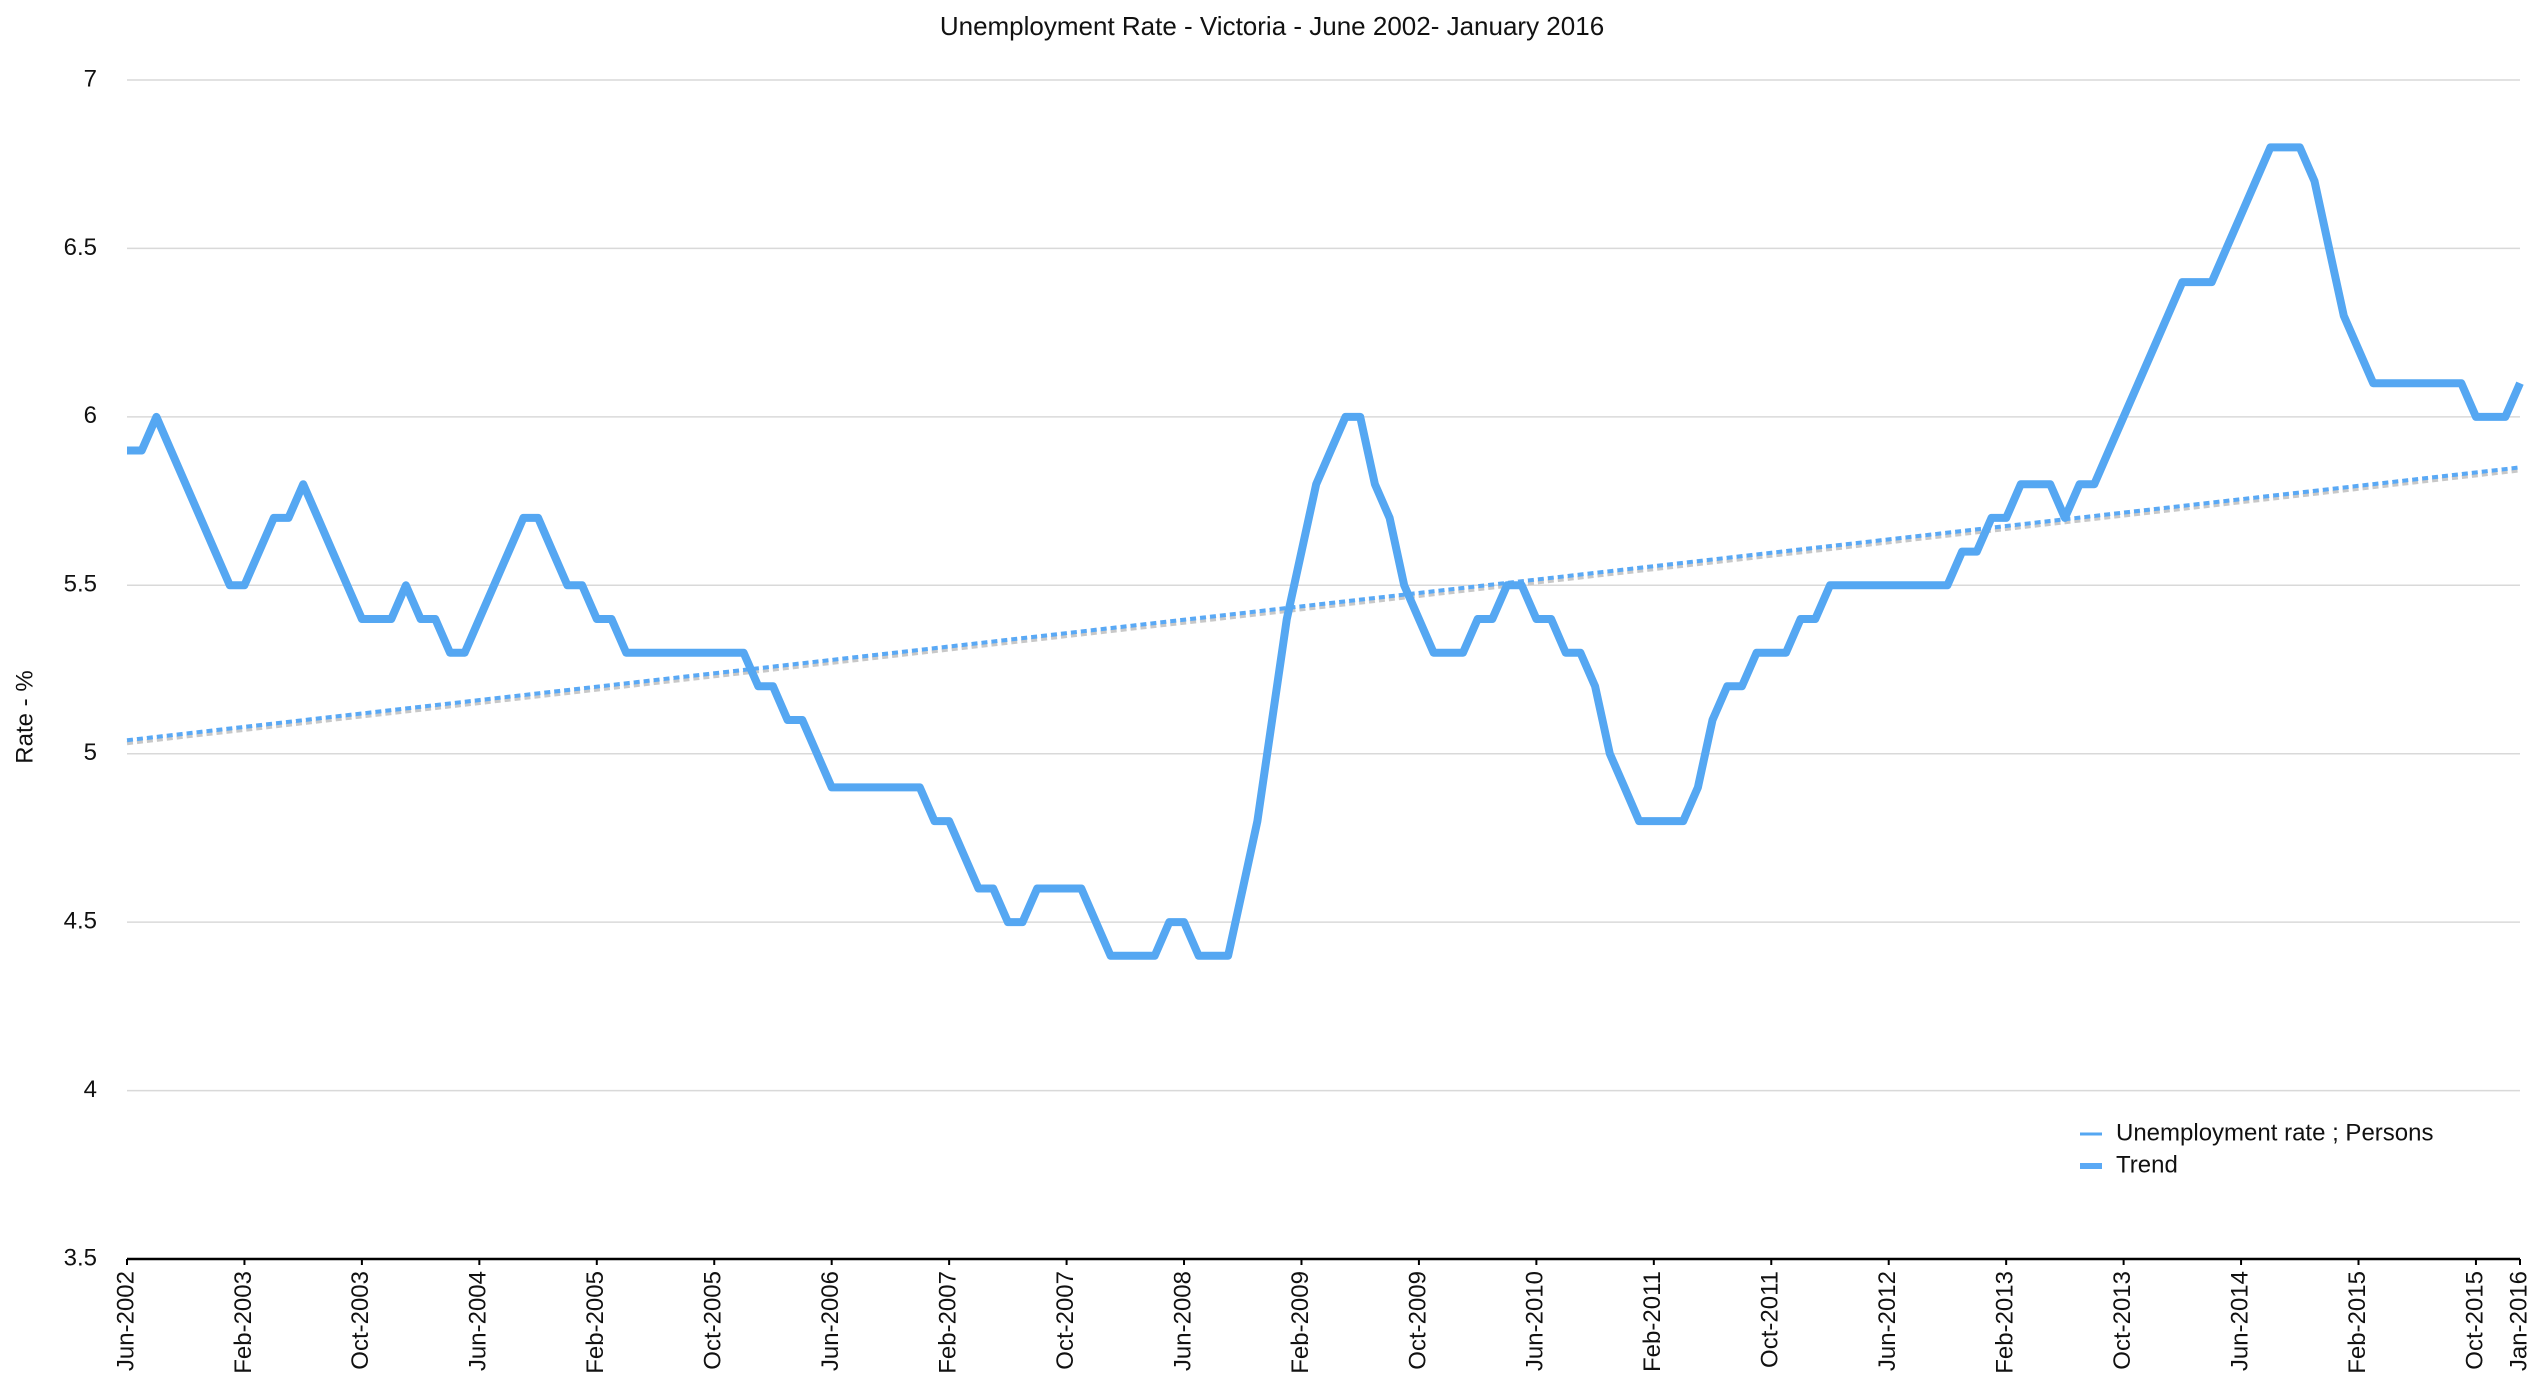 The height and width of the screenshot is (1379, 2544). What do you see at coordinates (90, 78) in the screenshot?
I see `y-tick-label: 7` at bounding box center [90, 78].